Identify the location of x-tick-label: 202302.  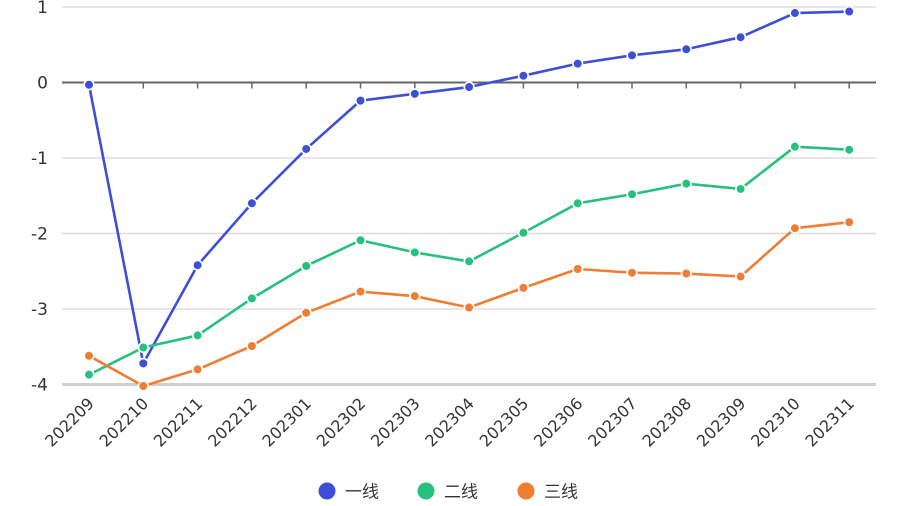
(341, 422).